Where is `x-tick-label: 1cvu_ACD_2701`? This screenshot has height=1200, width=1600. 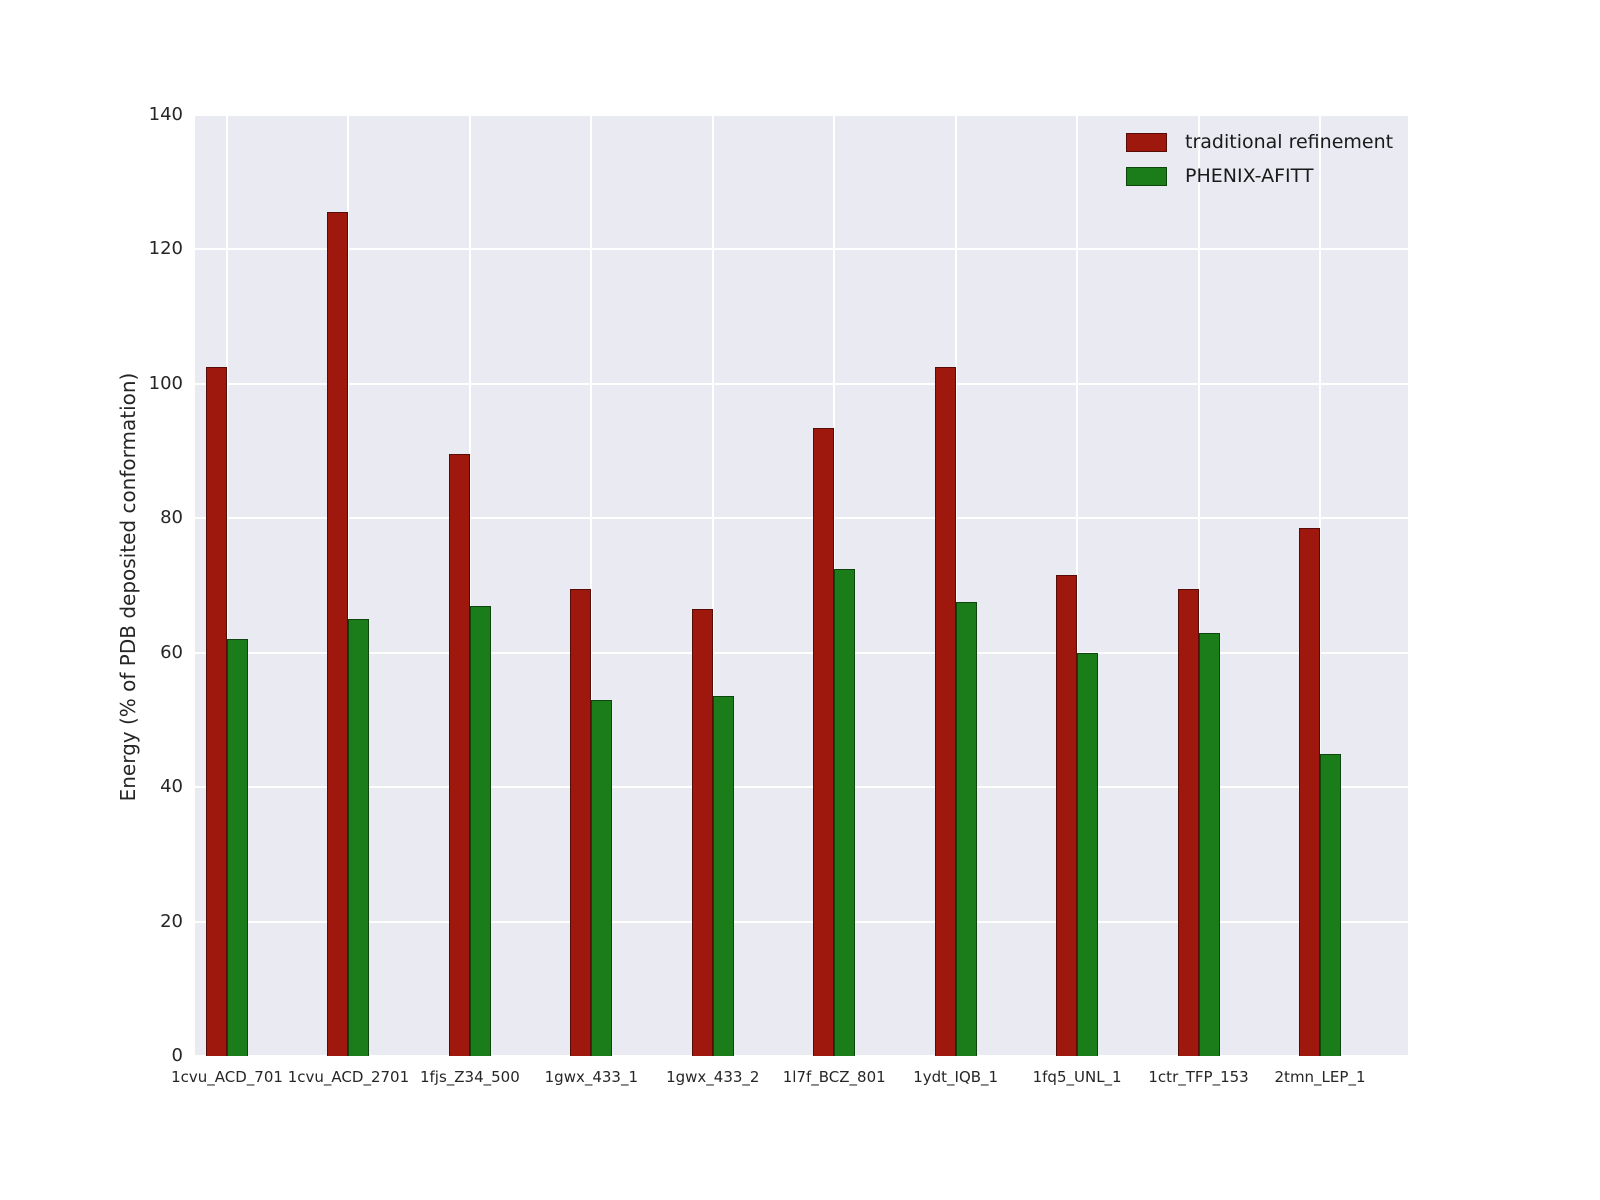 x-tick-label: 1cvu_ACD_2701 is located at coordinates (348, 1077).